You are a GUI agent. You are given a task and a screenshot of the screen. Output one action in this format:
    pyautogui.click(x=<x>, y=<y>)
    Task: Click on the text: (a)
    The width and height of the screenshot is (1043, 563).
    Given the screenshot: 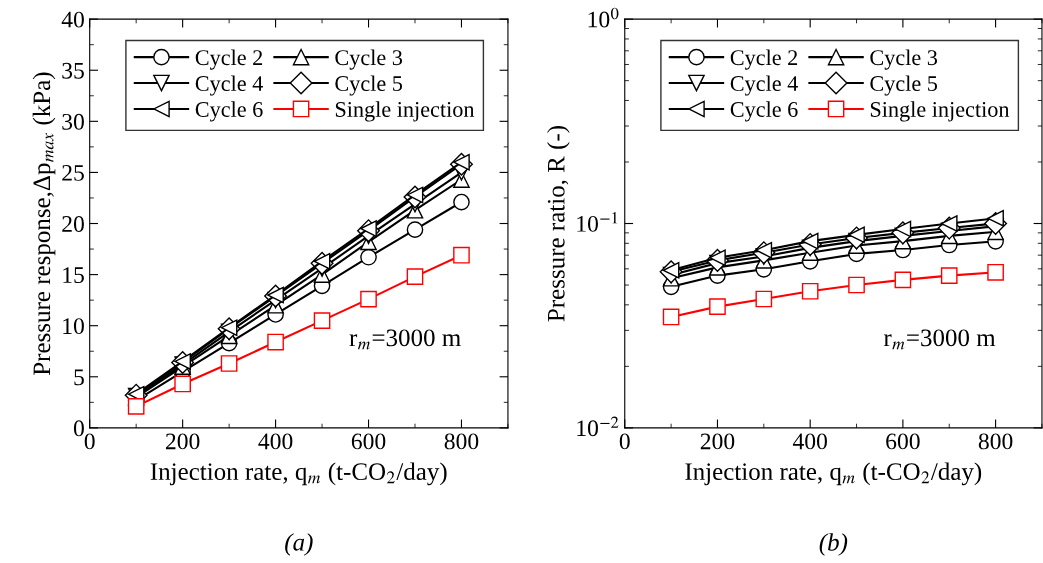 What is the action you would take?
    pyautogui.click(x=299, y=544)
    